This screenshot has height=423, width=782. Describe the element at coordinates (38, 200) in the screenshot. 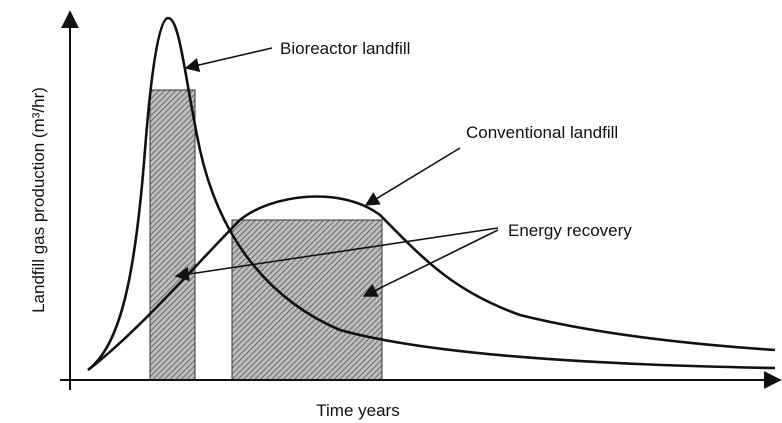

I see `y-axis-label: Landfill gas production (m³/hr)` at that location.